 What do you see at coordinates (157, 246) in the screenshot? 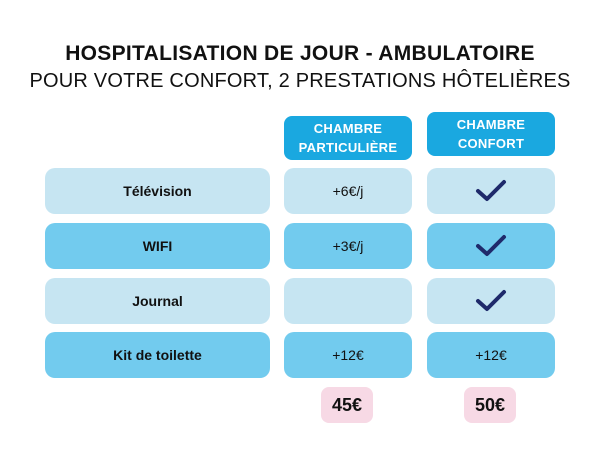
I see `row-label-wifi: WIFI` at bounding box center [157, 246].